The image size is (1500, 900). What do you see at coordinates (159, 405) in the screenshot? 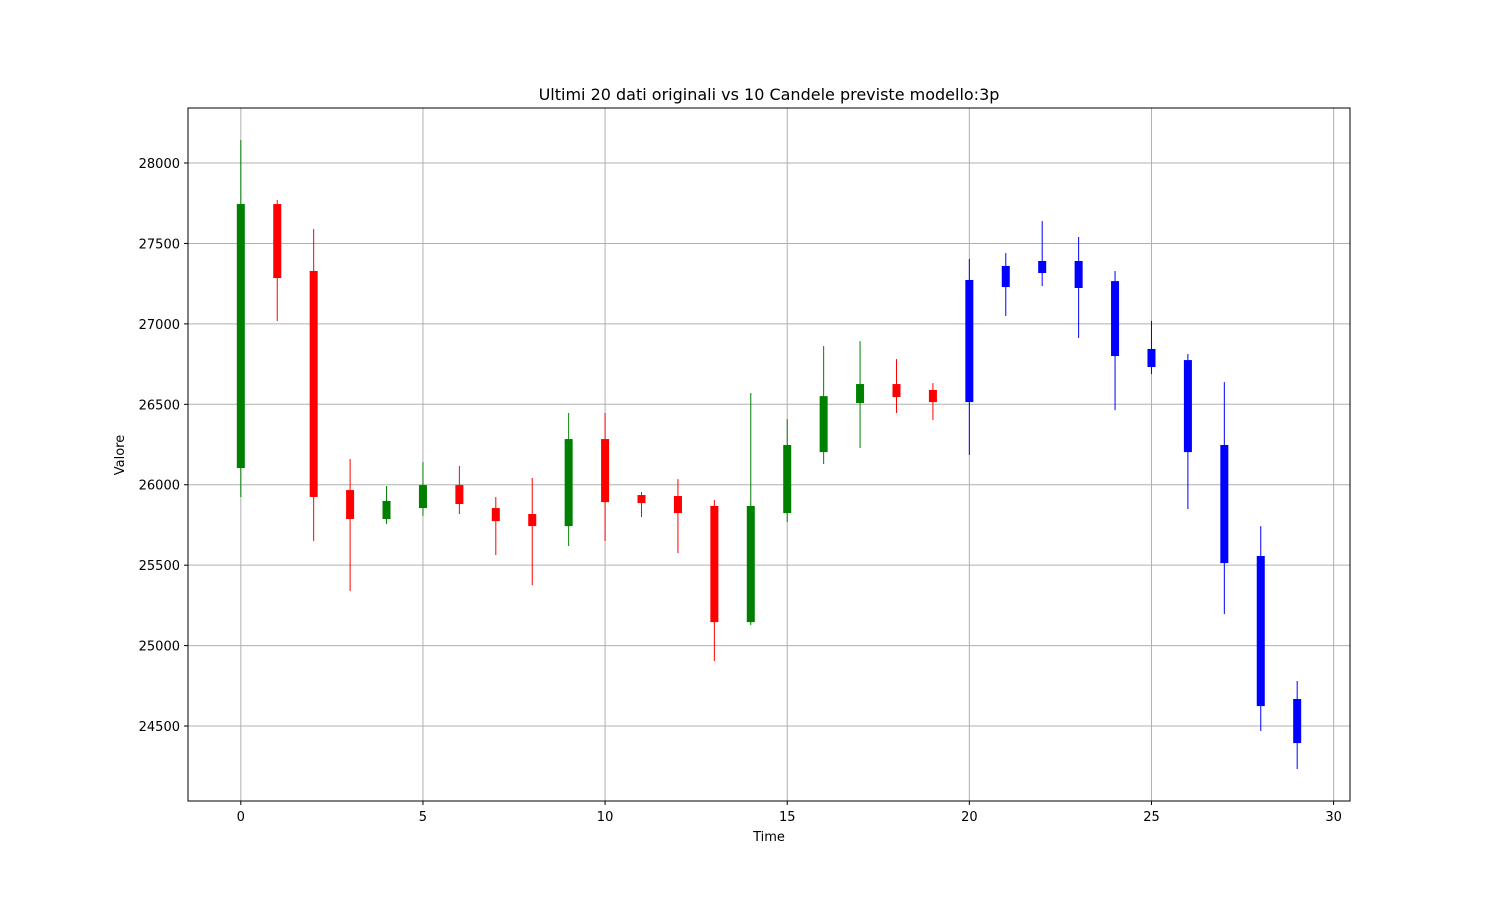
I see `y-tick-label: 26500` at bounding box center [159, 405].